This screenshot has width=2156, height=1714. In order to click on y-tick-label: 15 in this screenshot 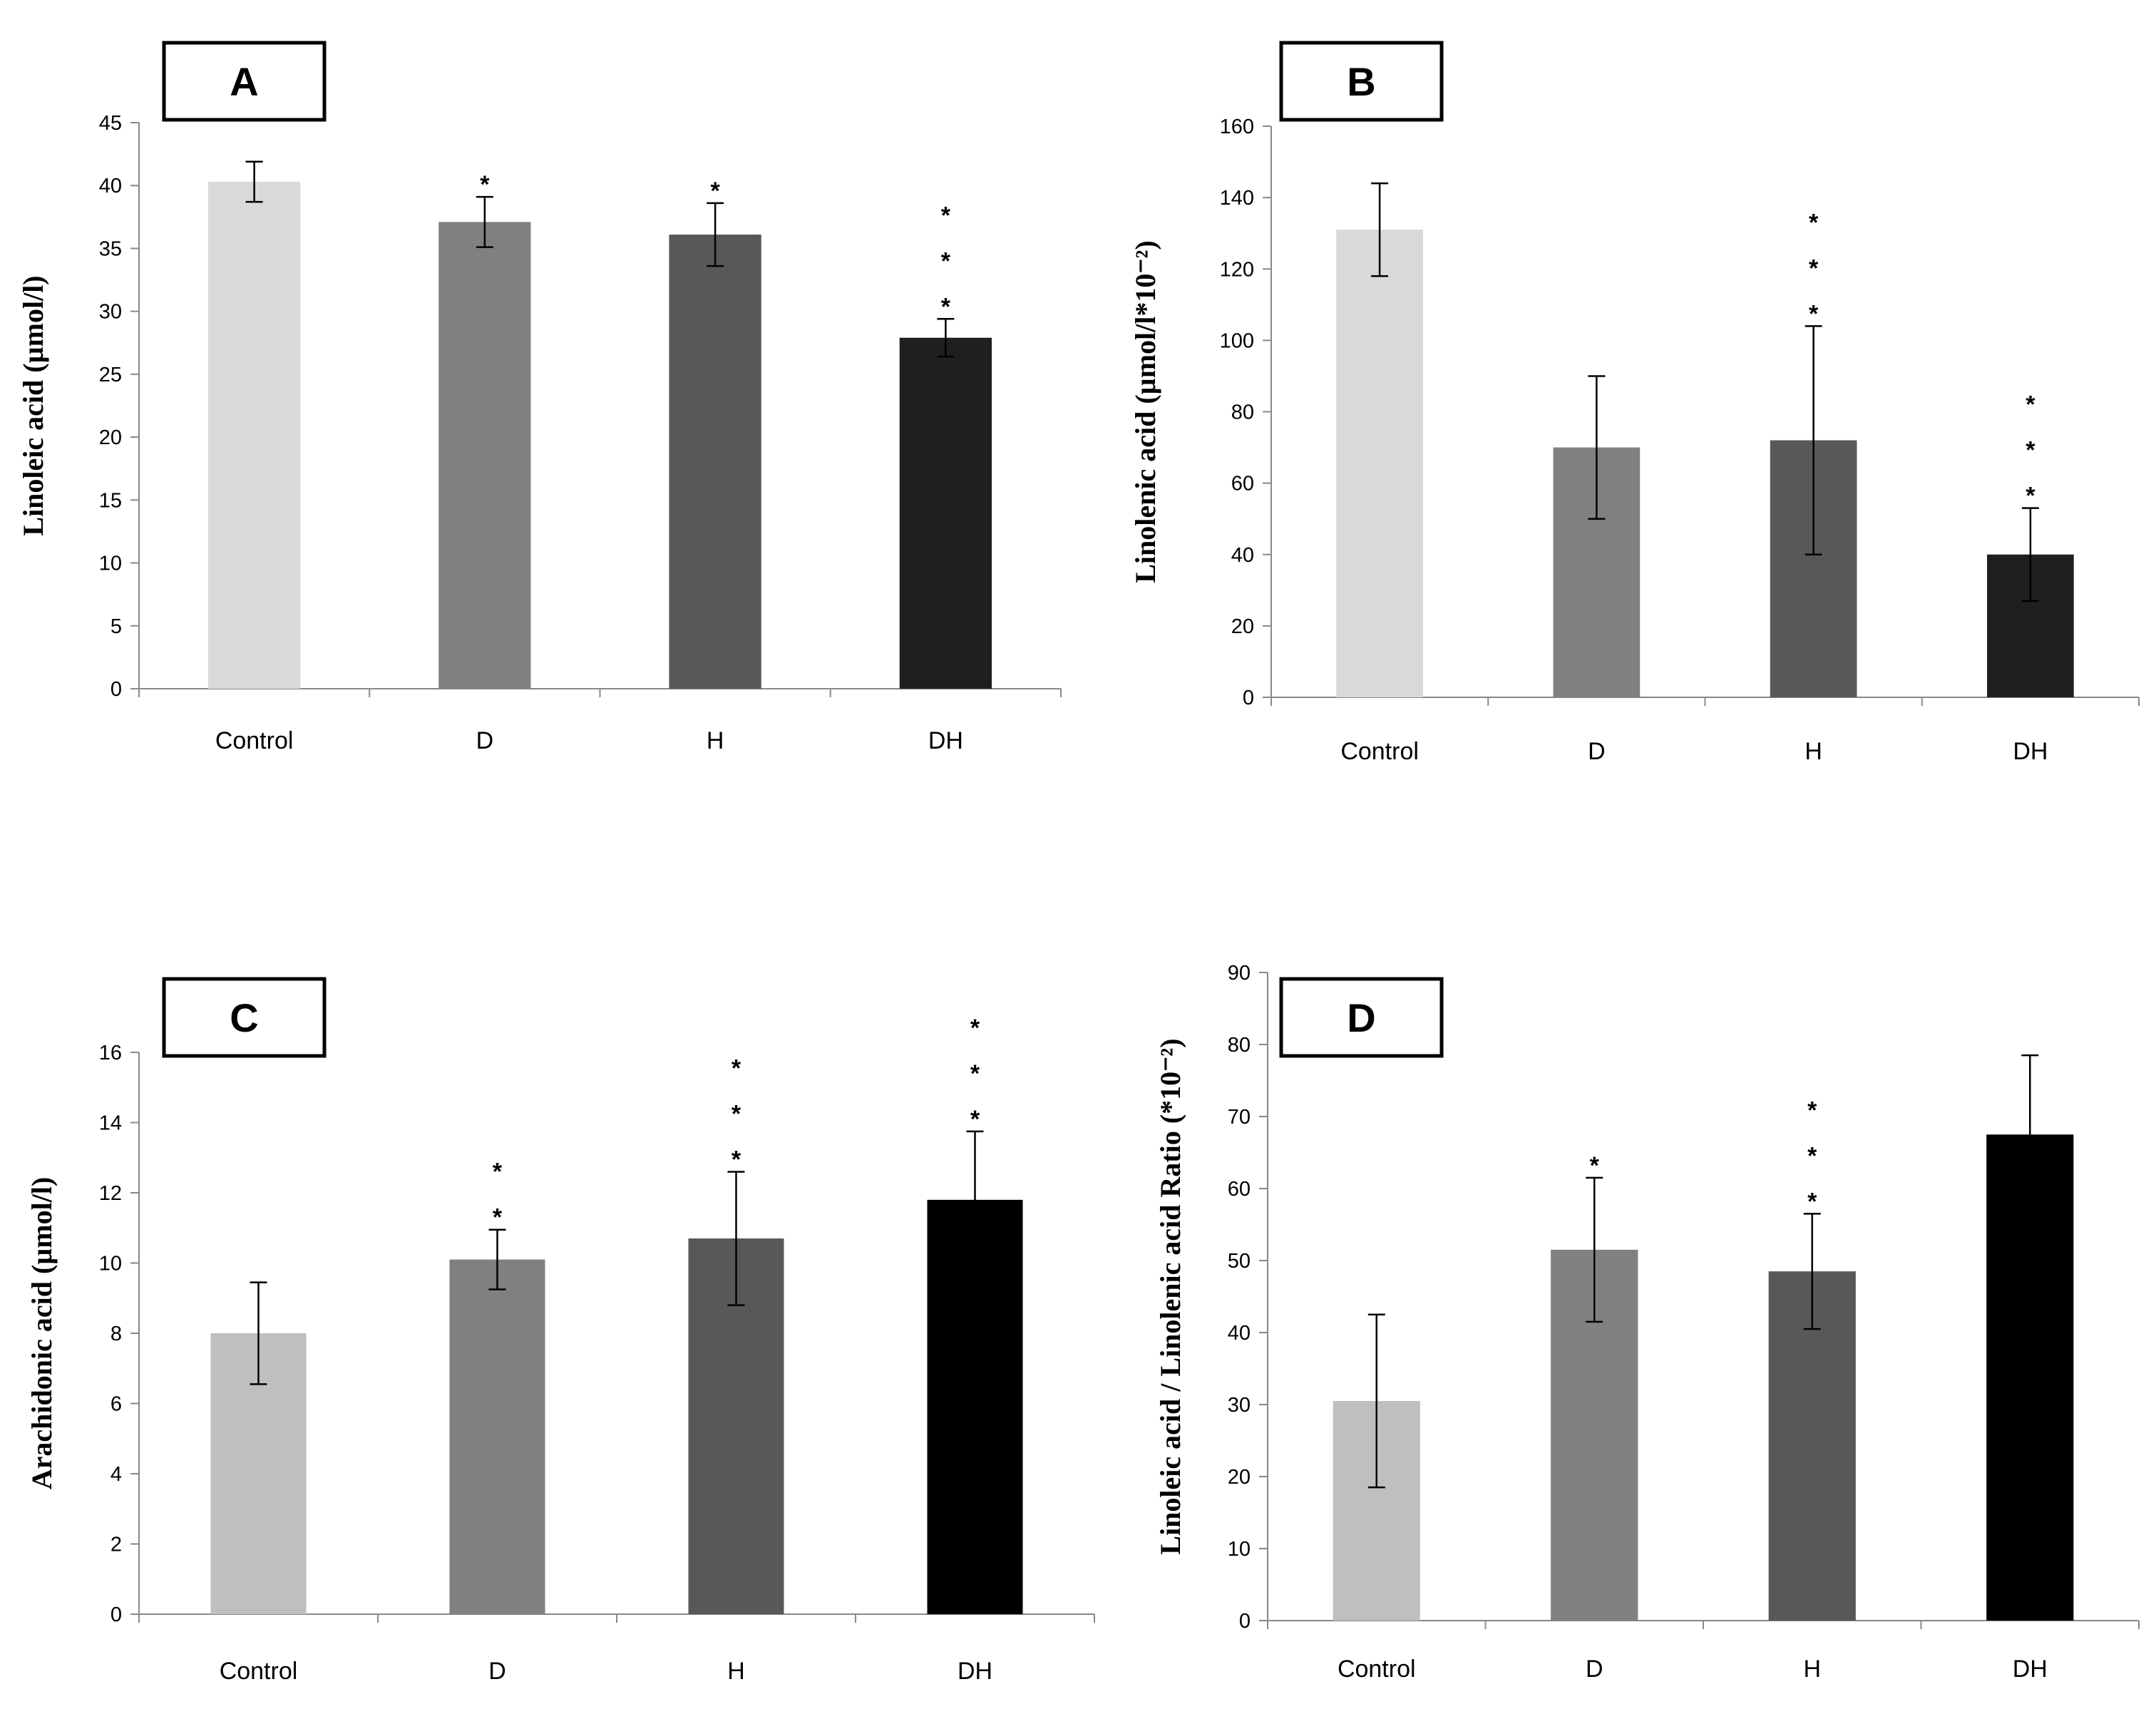, I will do `click(110, 501)`.